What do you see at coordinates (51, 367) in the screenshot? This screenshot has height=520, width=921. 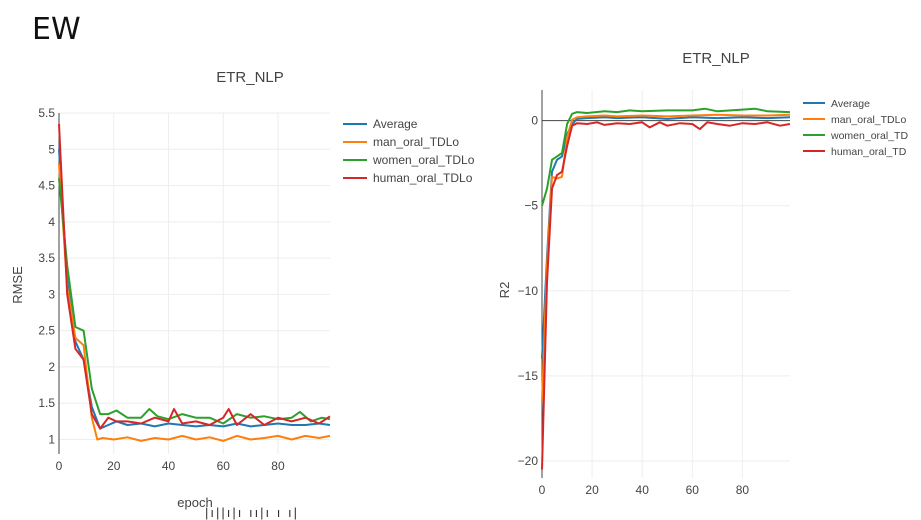 I see `y-tick-label: 2` at bounding box center [51, 367].